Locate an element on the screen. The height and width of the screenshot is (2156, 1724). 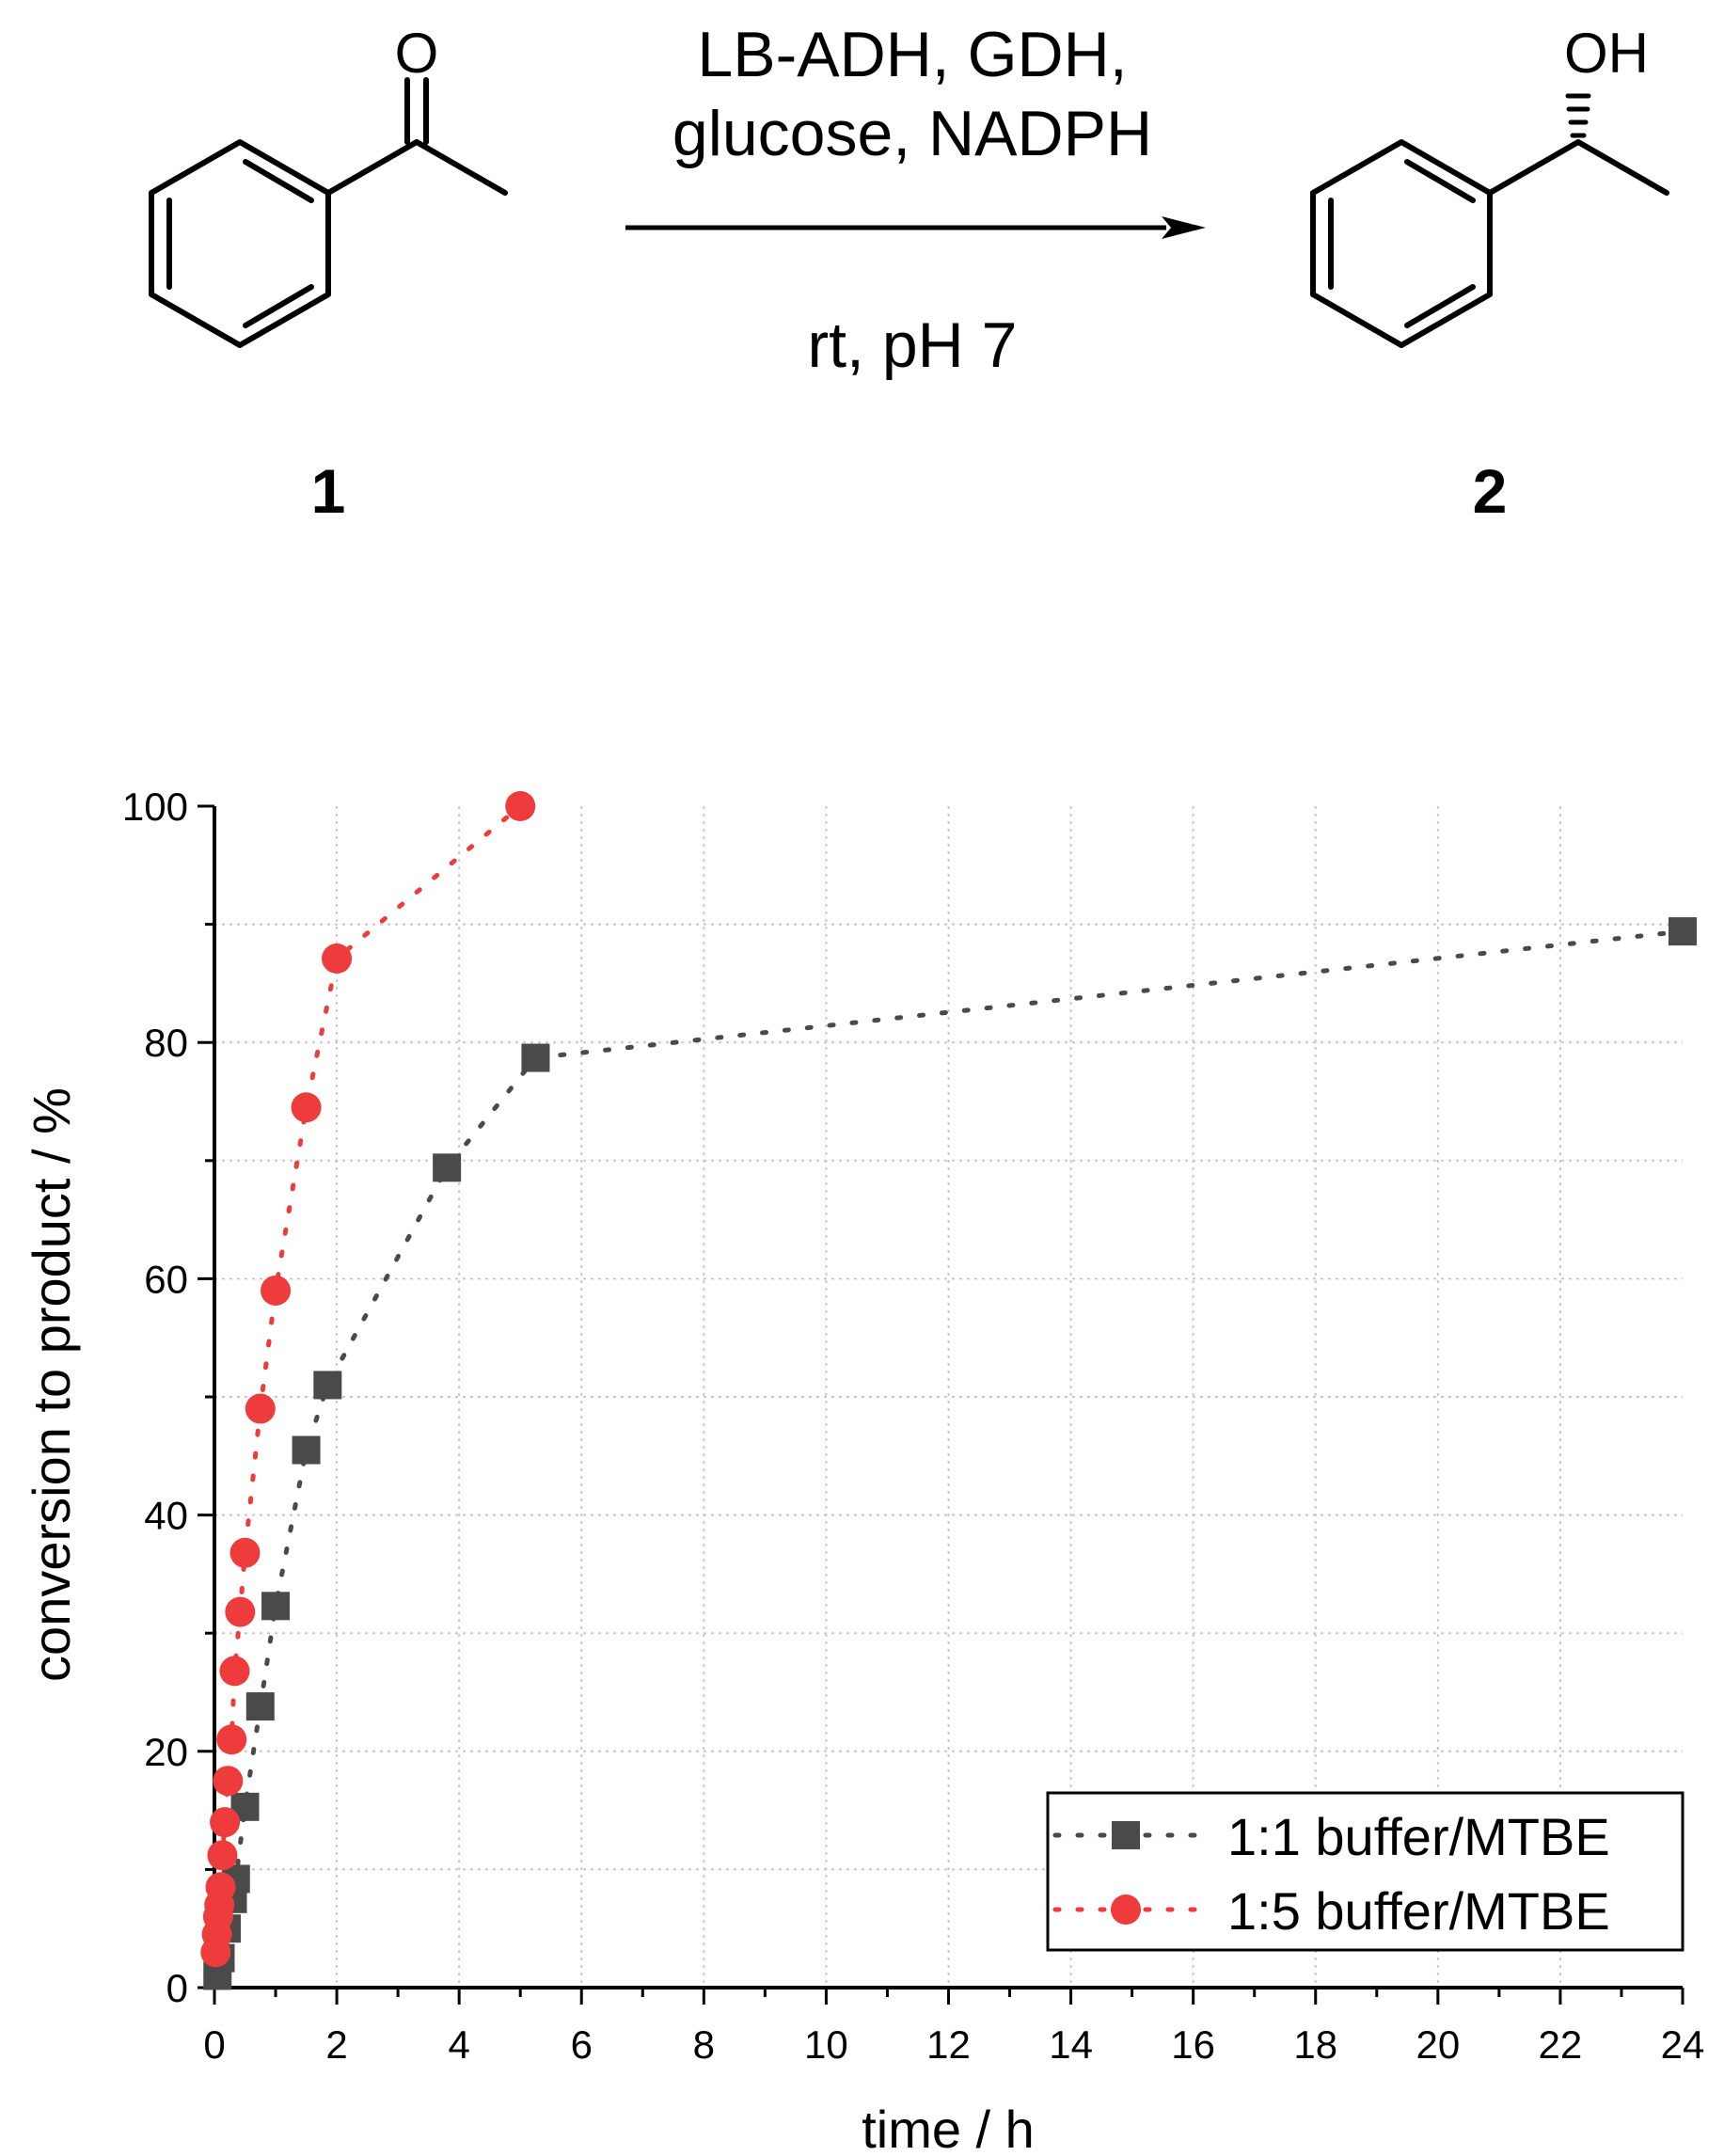
y-tick-label: 40 is located at coordinates (166, 1516).